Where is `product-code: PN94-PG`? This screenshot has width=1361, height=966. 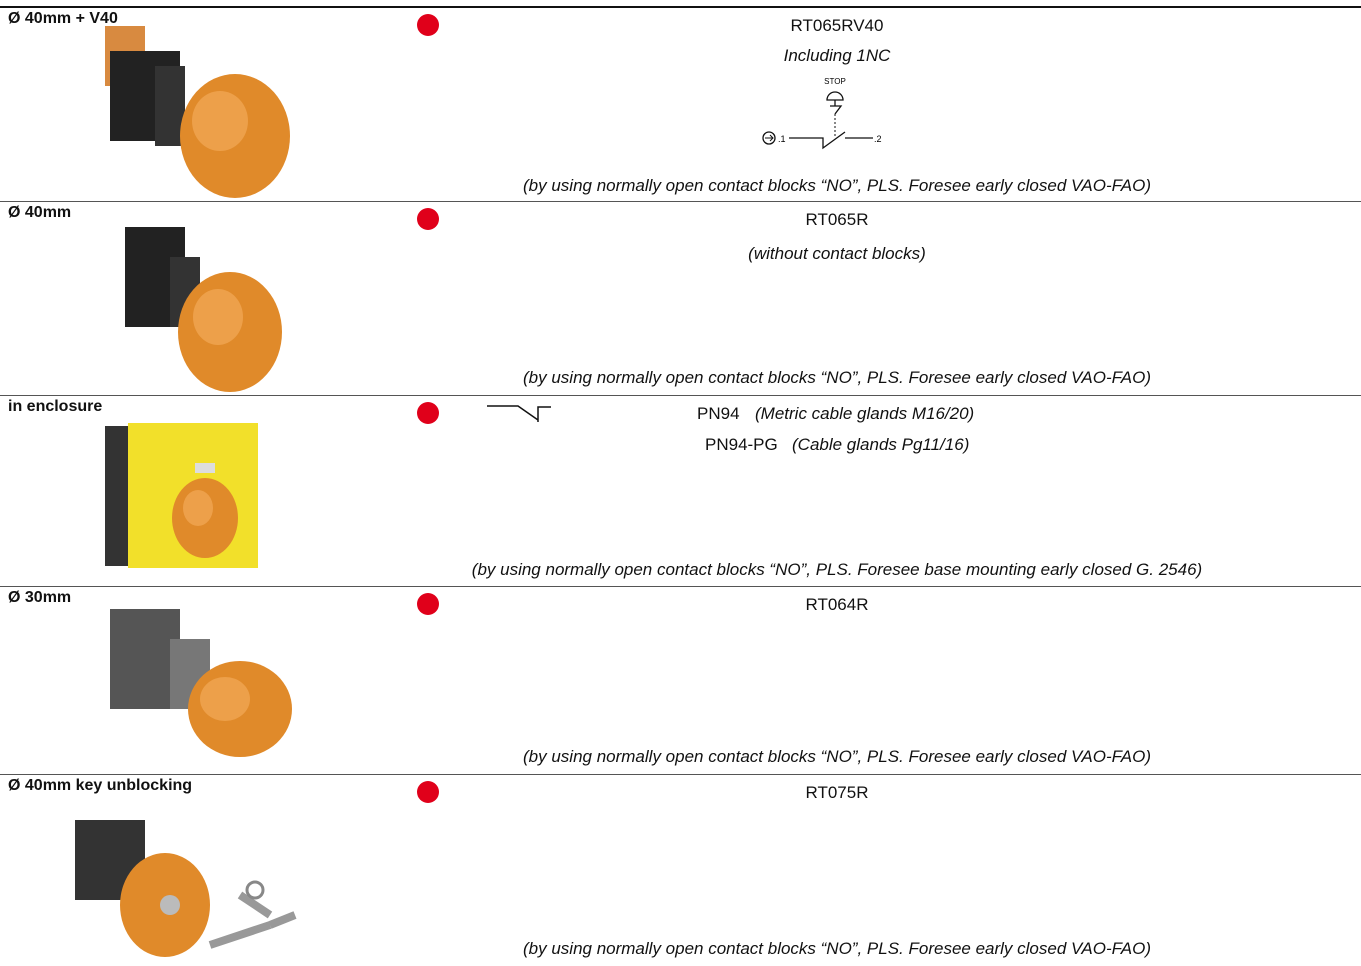
product-code: PN94-PG is located at coordinates (741, 444).